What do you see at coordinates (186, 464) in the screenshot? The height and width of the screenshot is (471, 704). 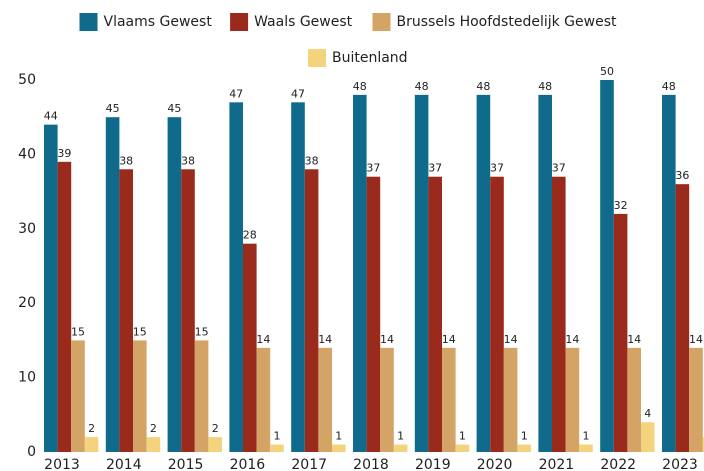 I see `x-tick-label: 2015` at bounding box center [186, 464].